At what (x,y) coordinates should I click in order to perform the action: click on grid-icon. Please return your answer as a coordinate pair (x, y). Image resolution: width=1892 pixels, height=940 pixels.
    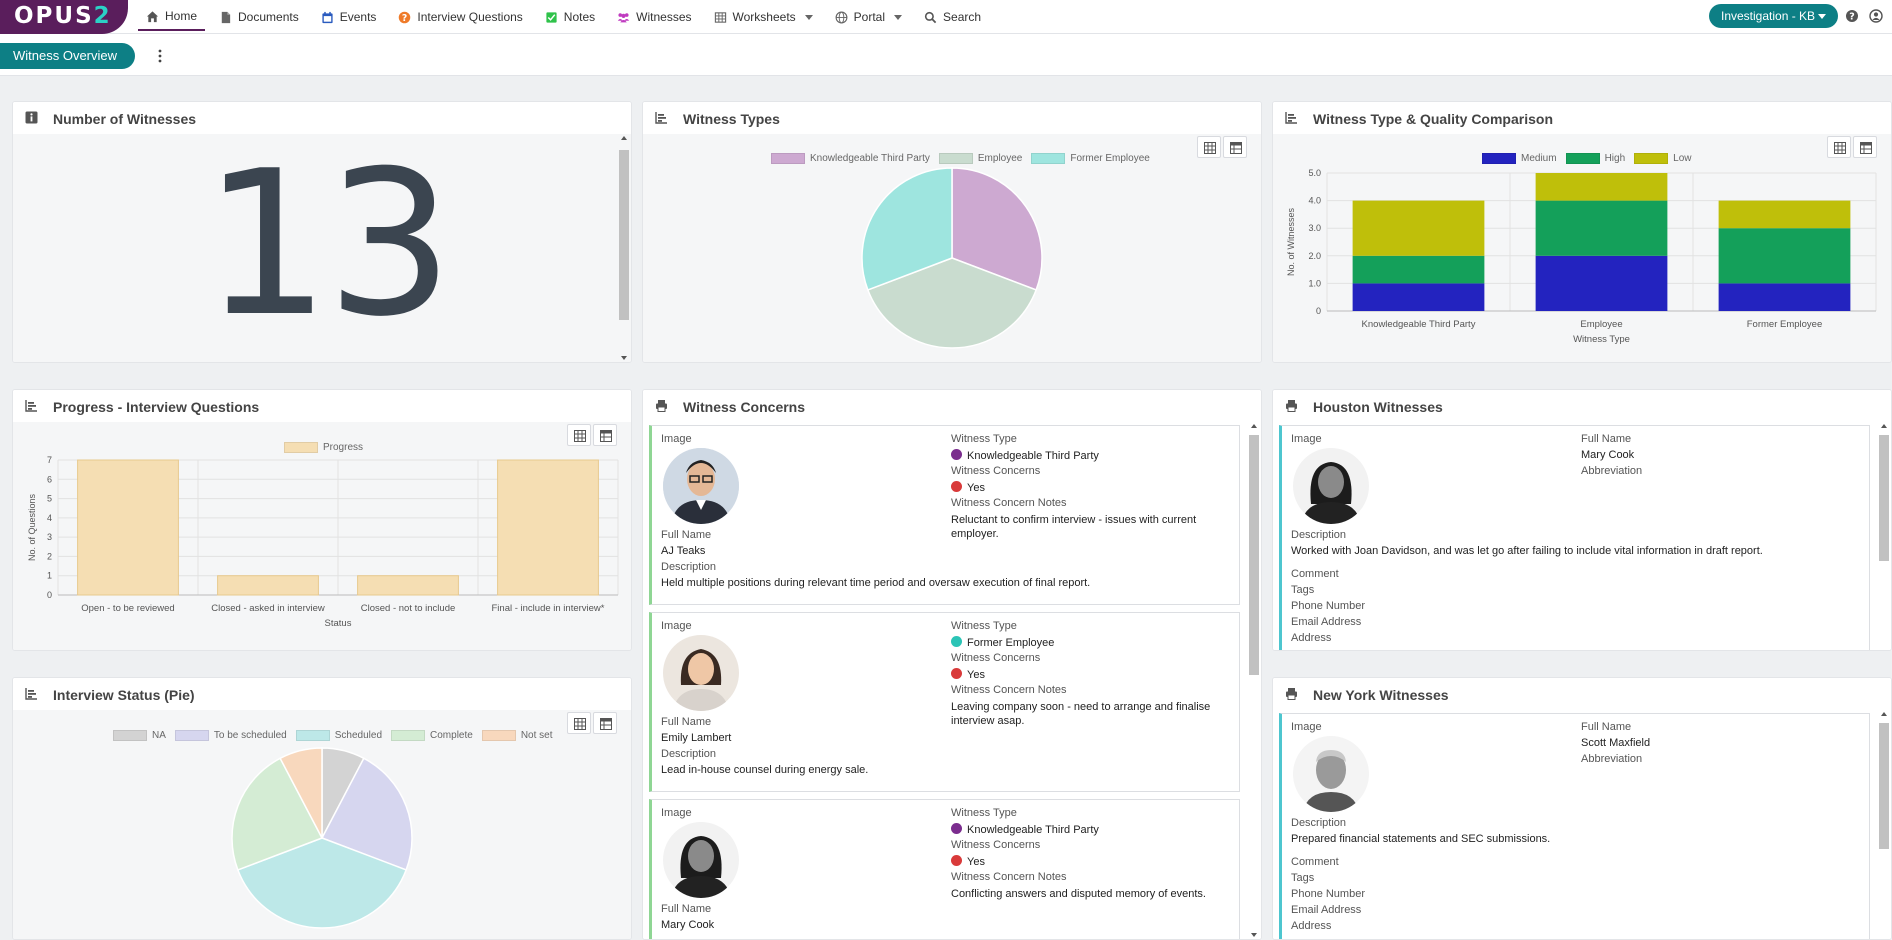
    Looking at the image, I should click on (1210, 148).